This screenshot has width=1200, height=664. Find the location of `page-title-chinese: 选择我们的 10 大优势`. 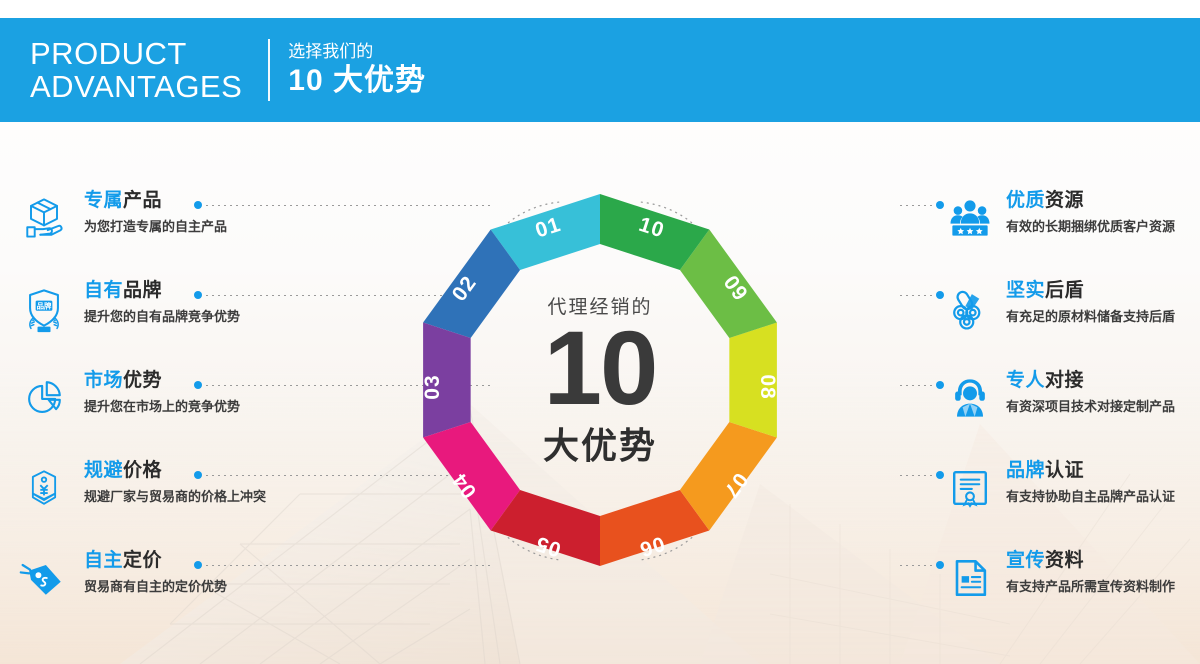

page-title-chinese: 选择我们的 10 大优势 is located at coordinates (357, 70).